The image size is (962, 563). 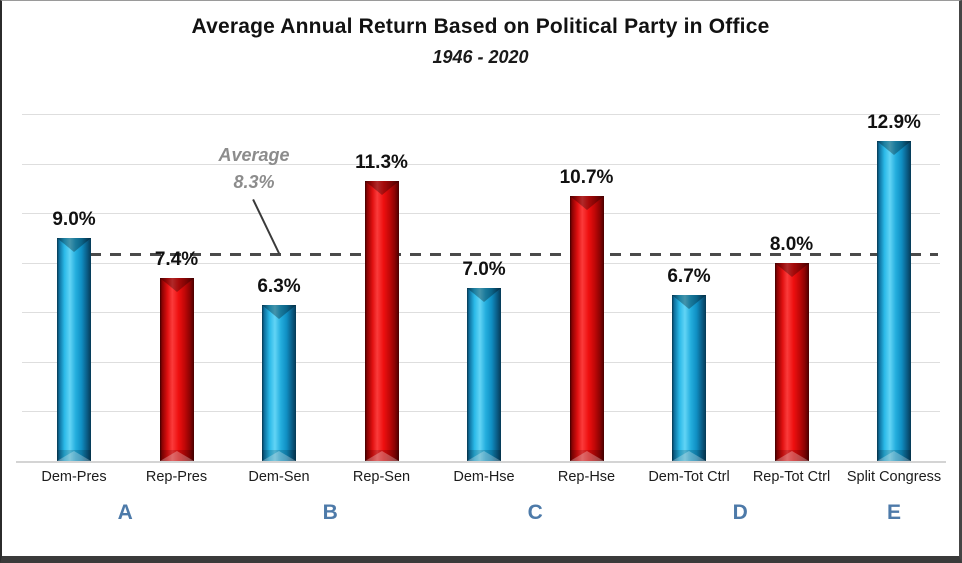 What do you see at coordinates (894, 301) in the screenshot?
I see `bar-split-congress` at bounding box center [894, 301].